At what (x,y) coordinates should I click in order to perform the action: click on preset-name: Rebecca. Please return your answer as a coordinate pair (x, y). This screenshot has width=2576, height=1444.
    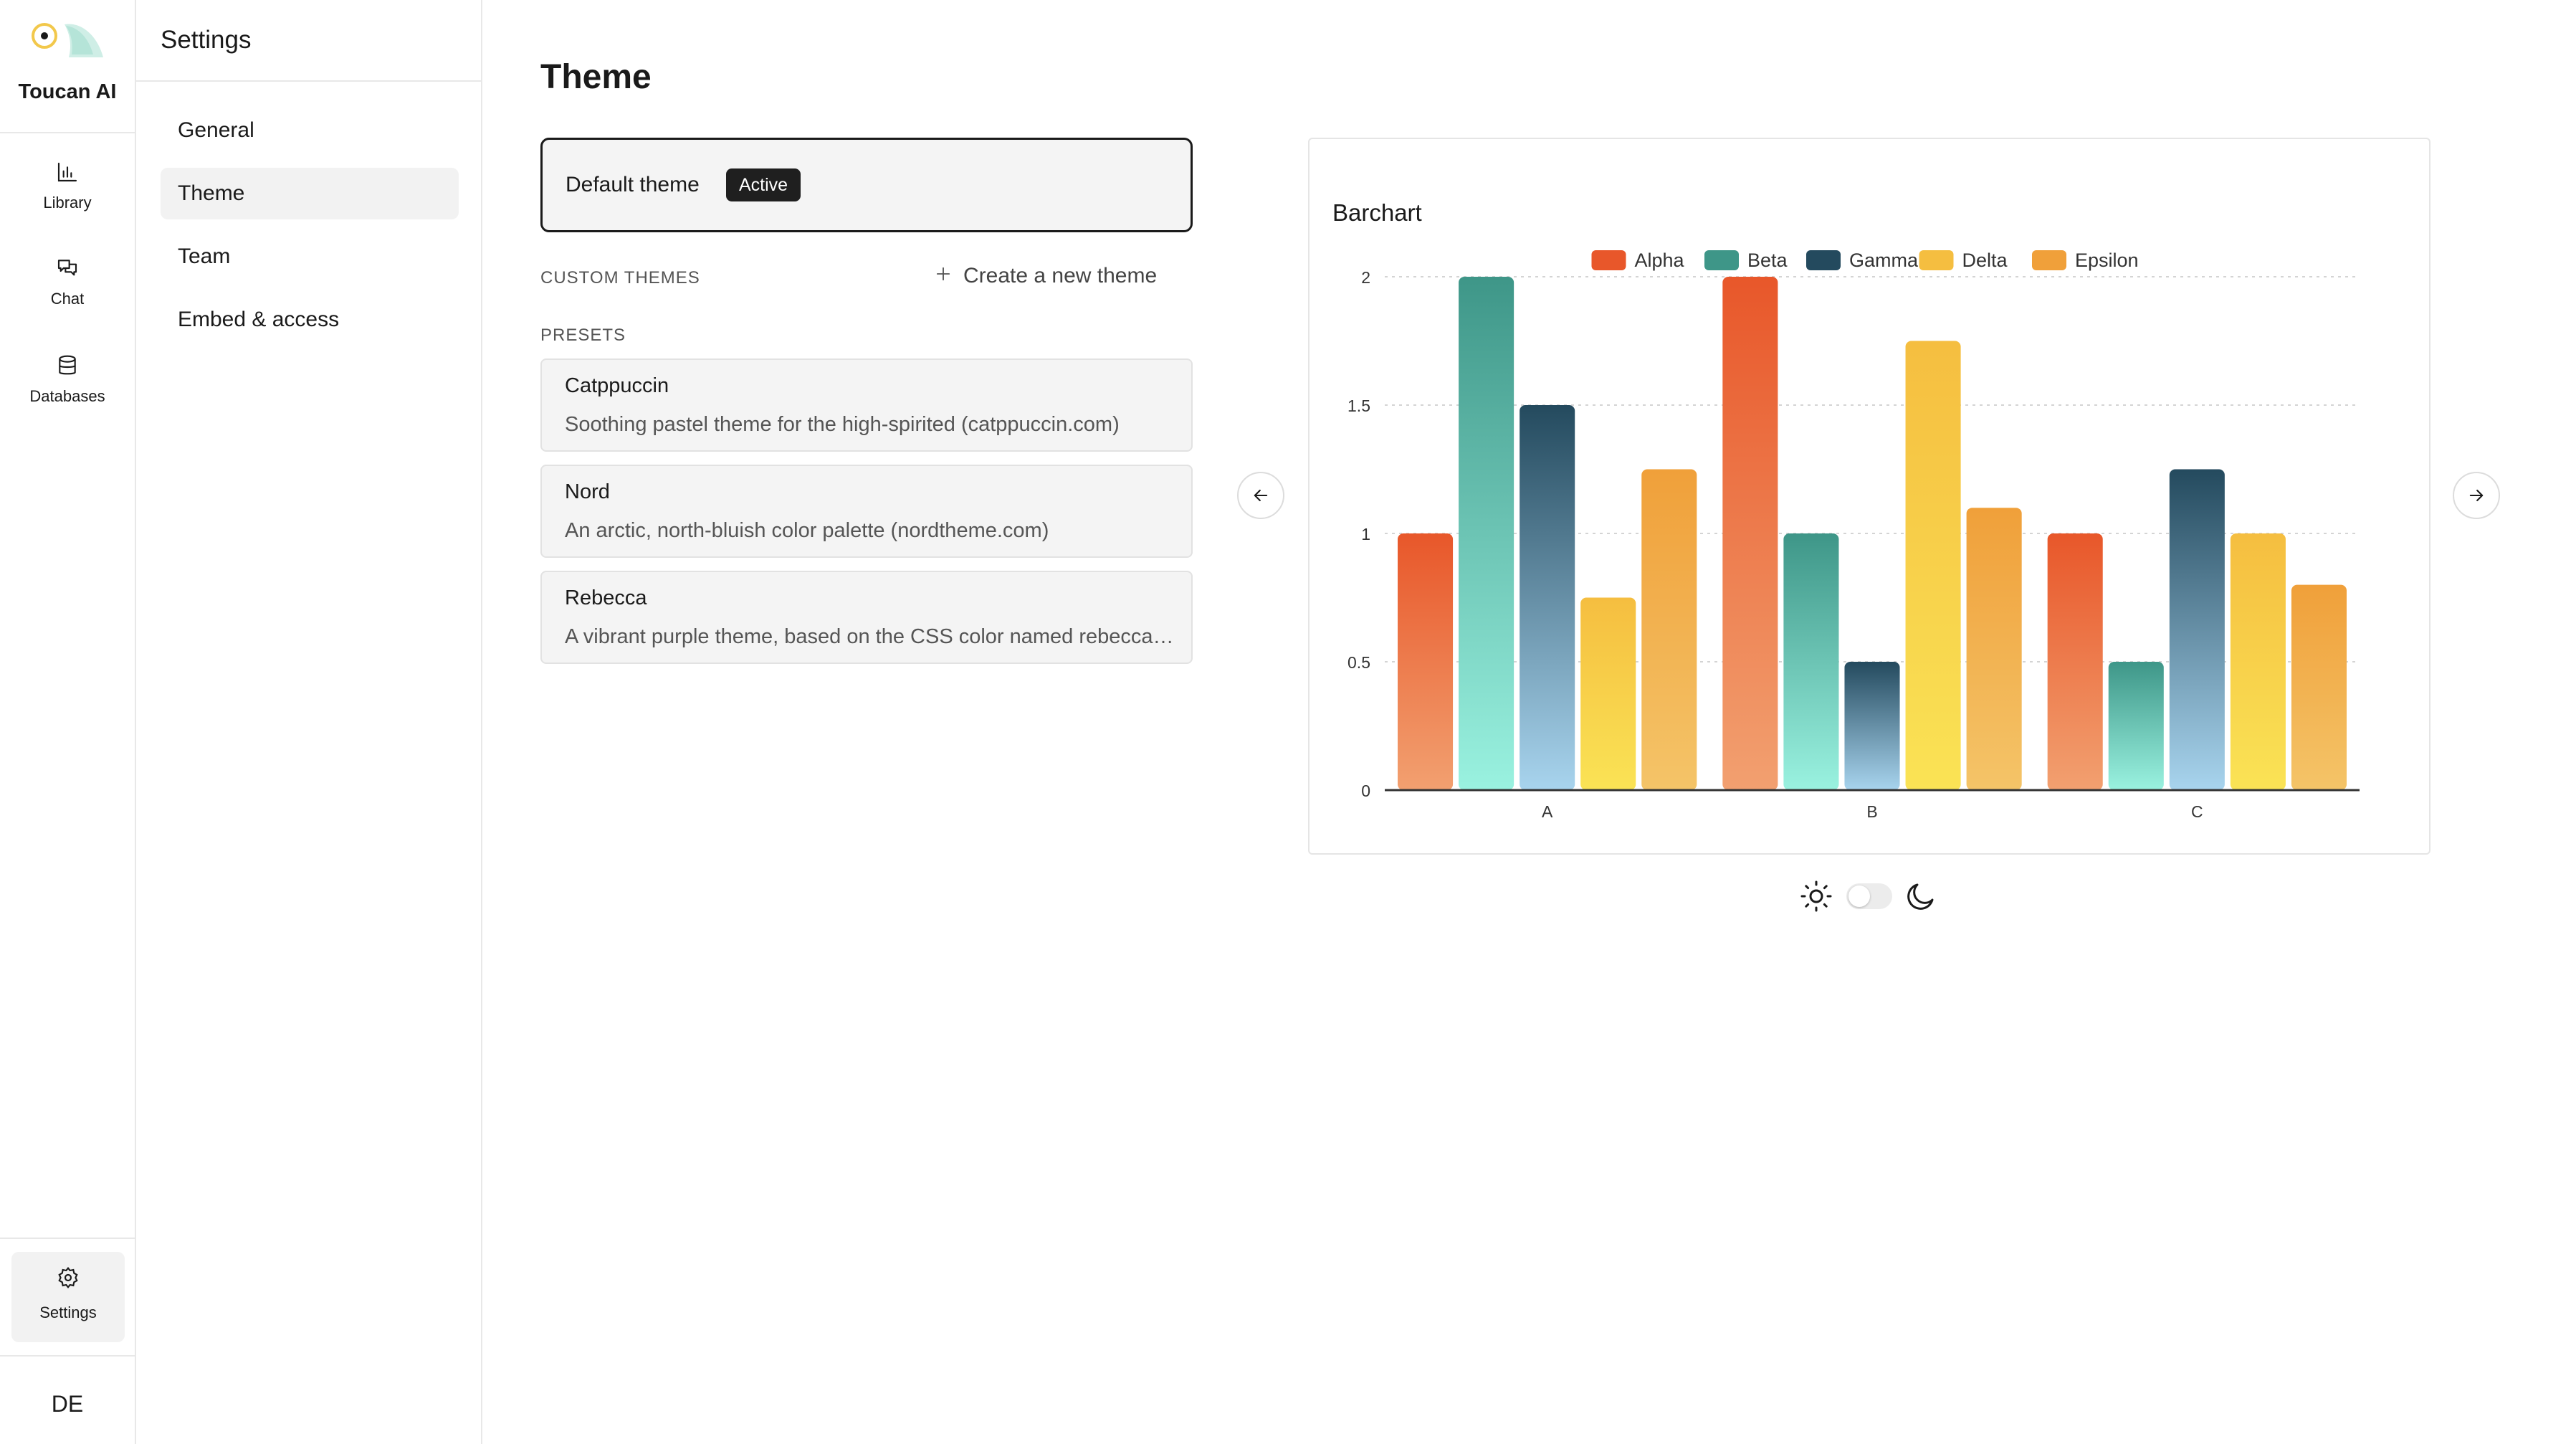
    Looking at the image, I should click on (606, 597).